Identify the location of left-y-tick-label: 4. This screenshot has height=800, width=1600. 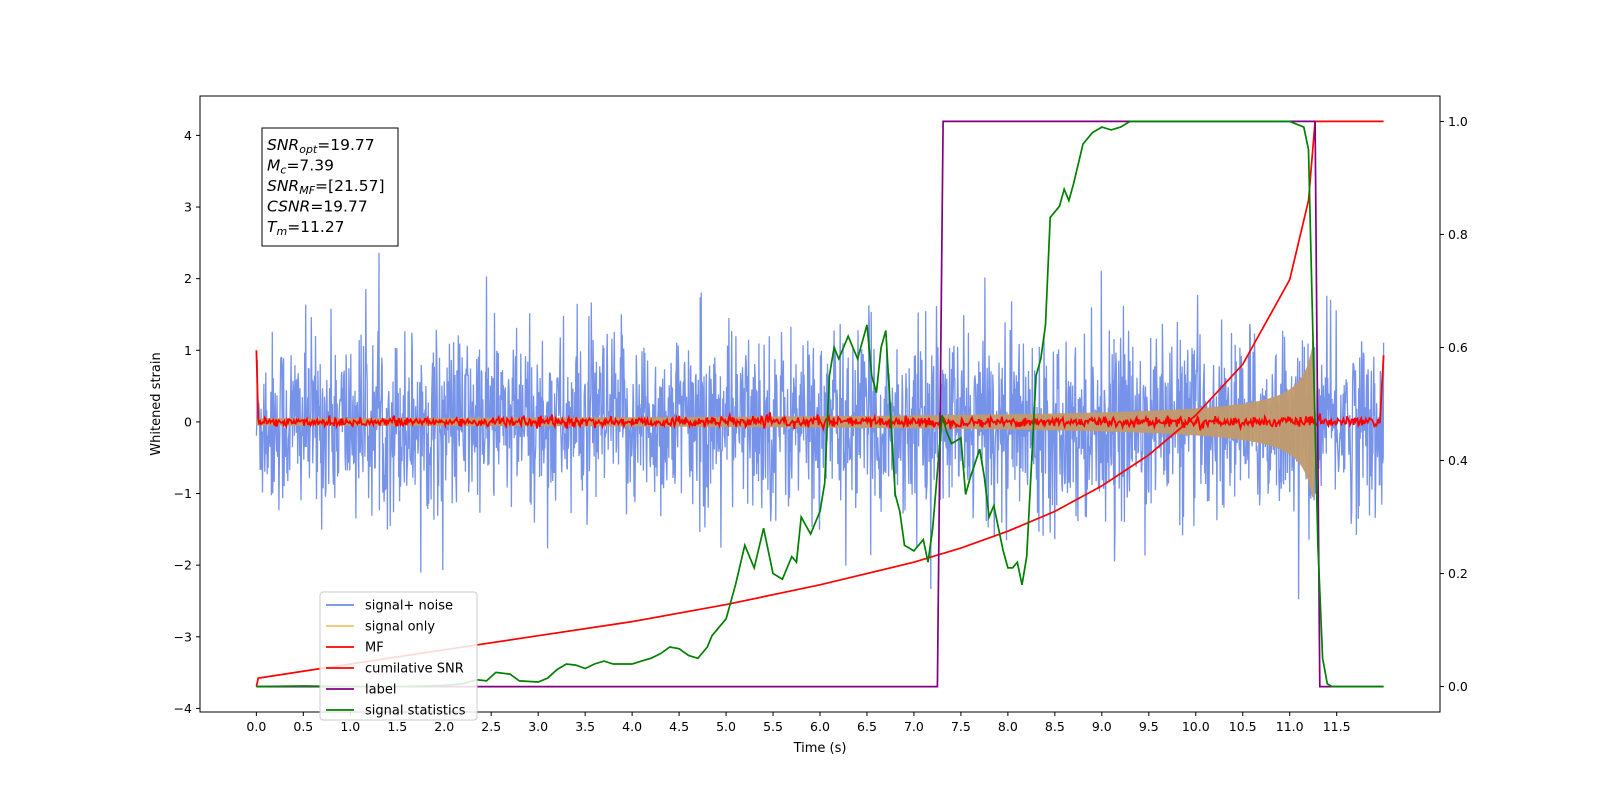
(188, 135).